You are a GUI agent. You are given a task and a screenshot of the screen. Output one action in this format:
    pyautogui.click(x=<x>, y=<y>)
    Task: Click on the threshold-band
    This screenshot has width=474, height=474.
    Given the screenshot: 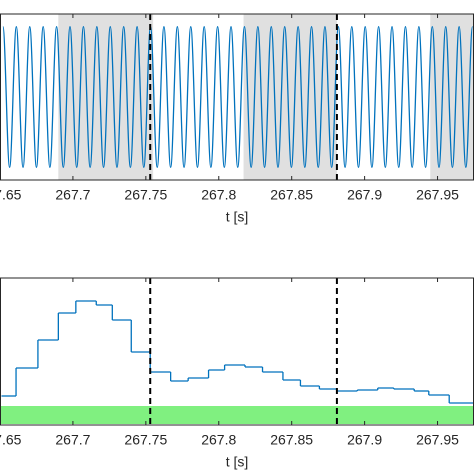 What is the action you would take?
    pyautogui.click(x=237, y=415)
    